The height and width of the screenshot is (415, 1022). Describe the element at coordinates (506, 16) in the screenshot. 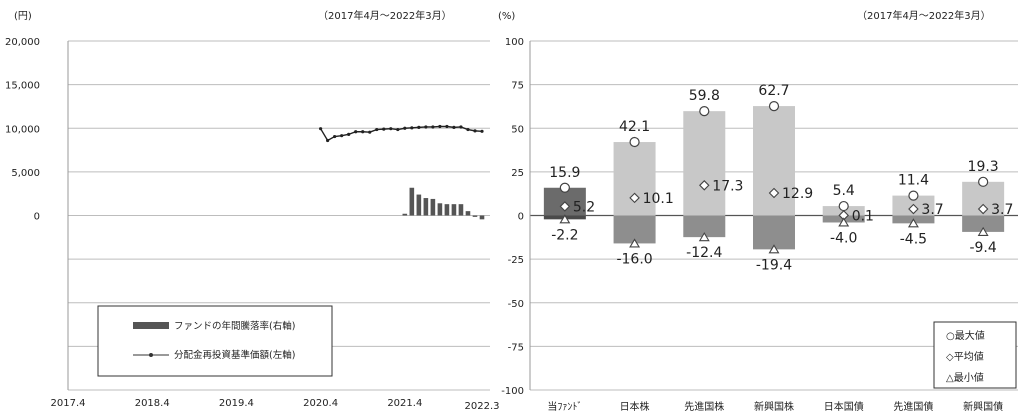

I see `right-unit-label: (%)` at that location.